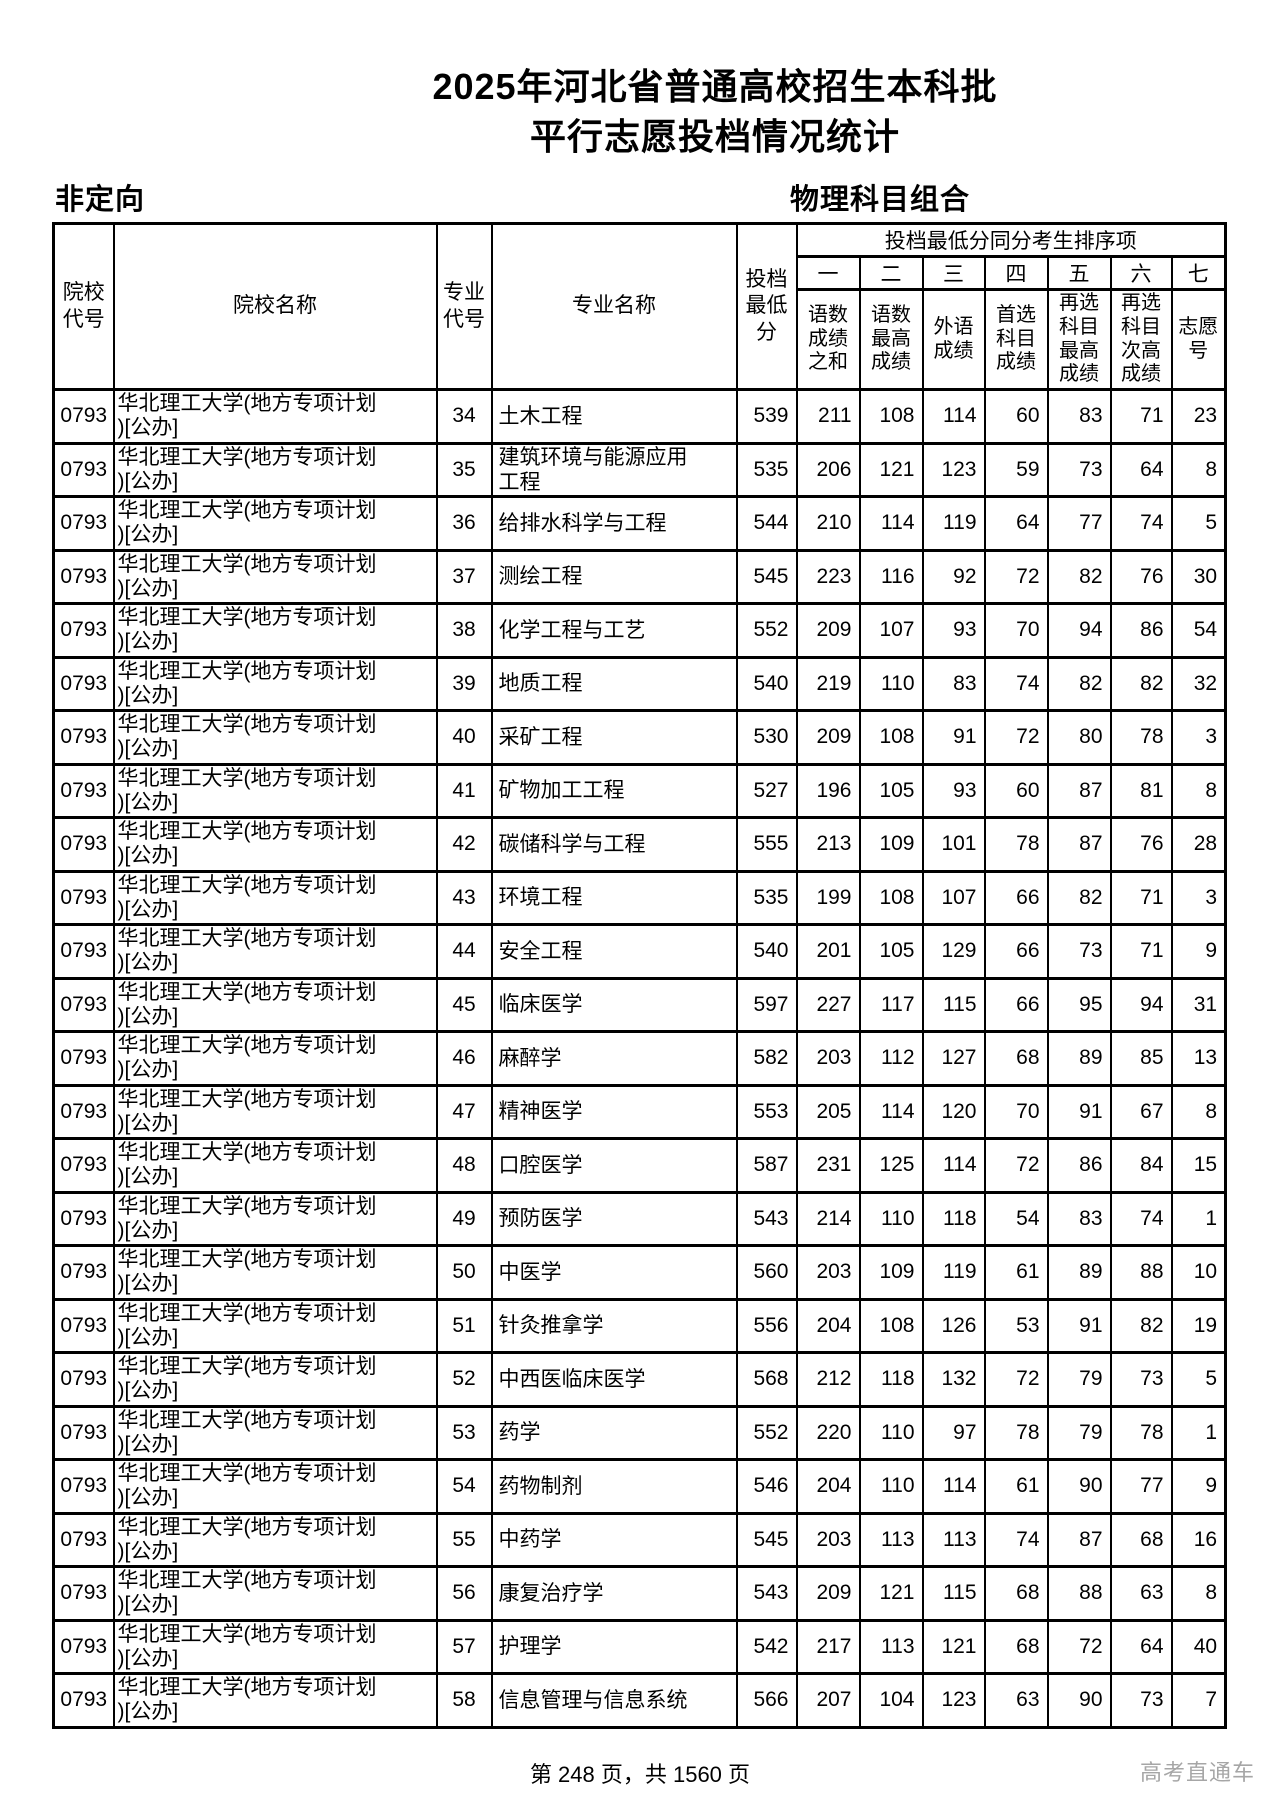 The width and height of the screenshot is (1280, 1810). I want to click on major-code-cell: 43, so click(464, 897).